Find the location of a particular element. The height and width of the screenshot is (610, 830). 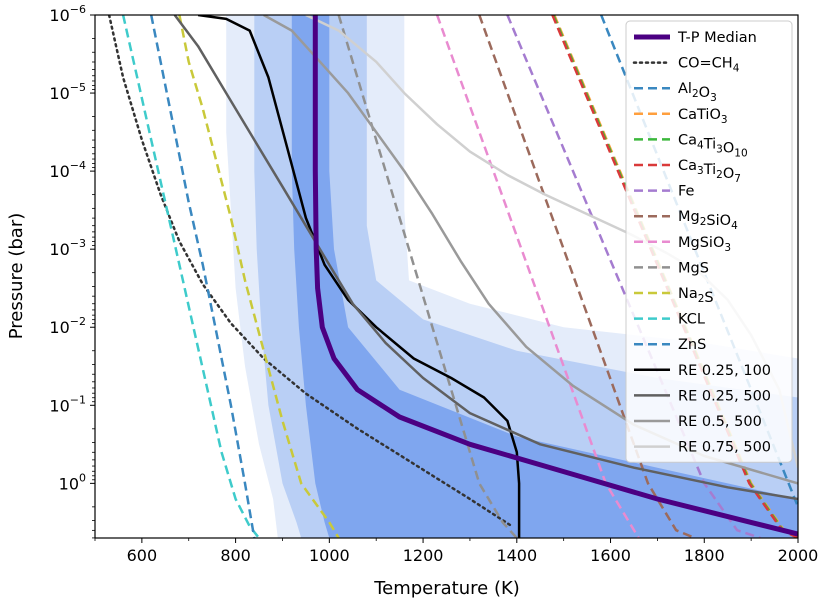

x-axis: 600 800 1000 1200 1400 1600 1800 2000 is located at coordinates (456, 551).